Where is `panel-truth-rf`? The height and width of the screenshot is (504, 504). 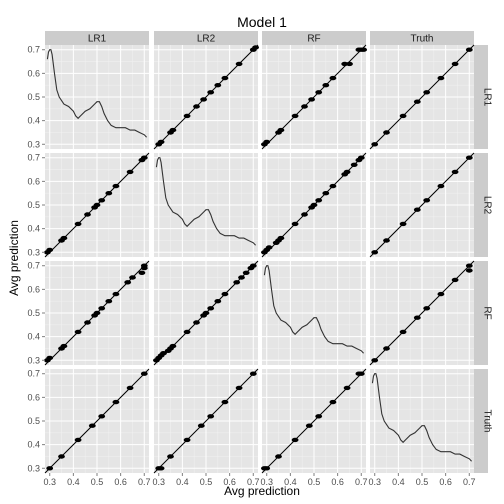
panel-truth-rf is located at coordinates (314, 421).